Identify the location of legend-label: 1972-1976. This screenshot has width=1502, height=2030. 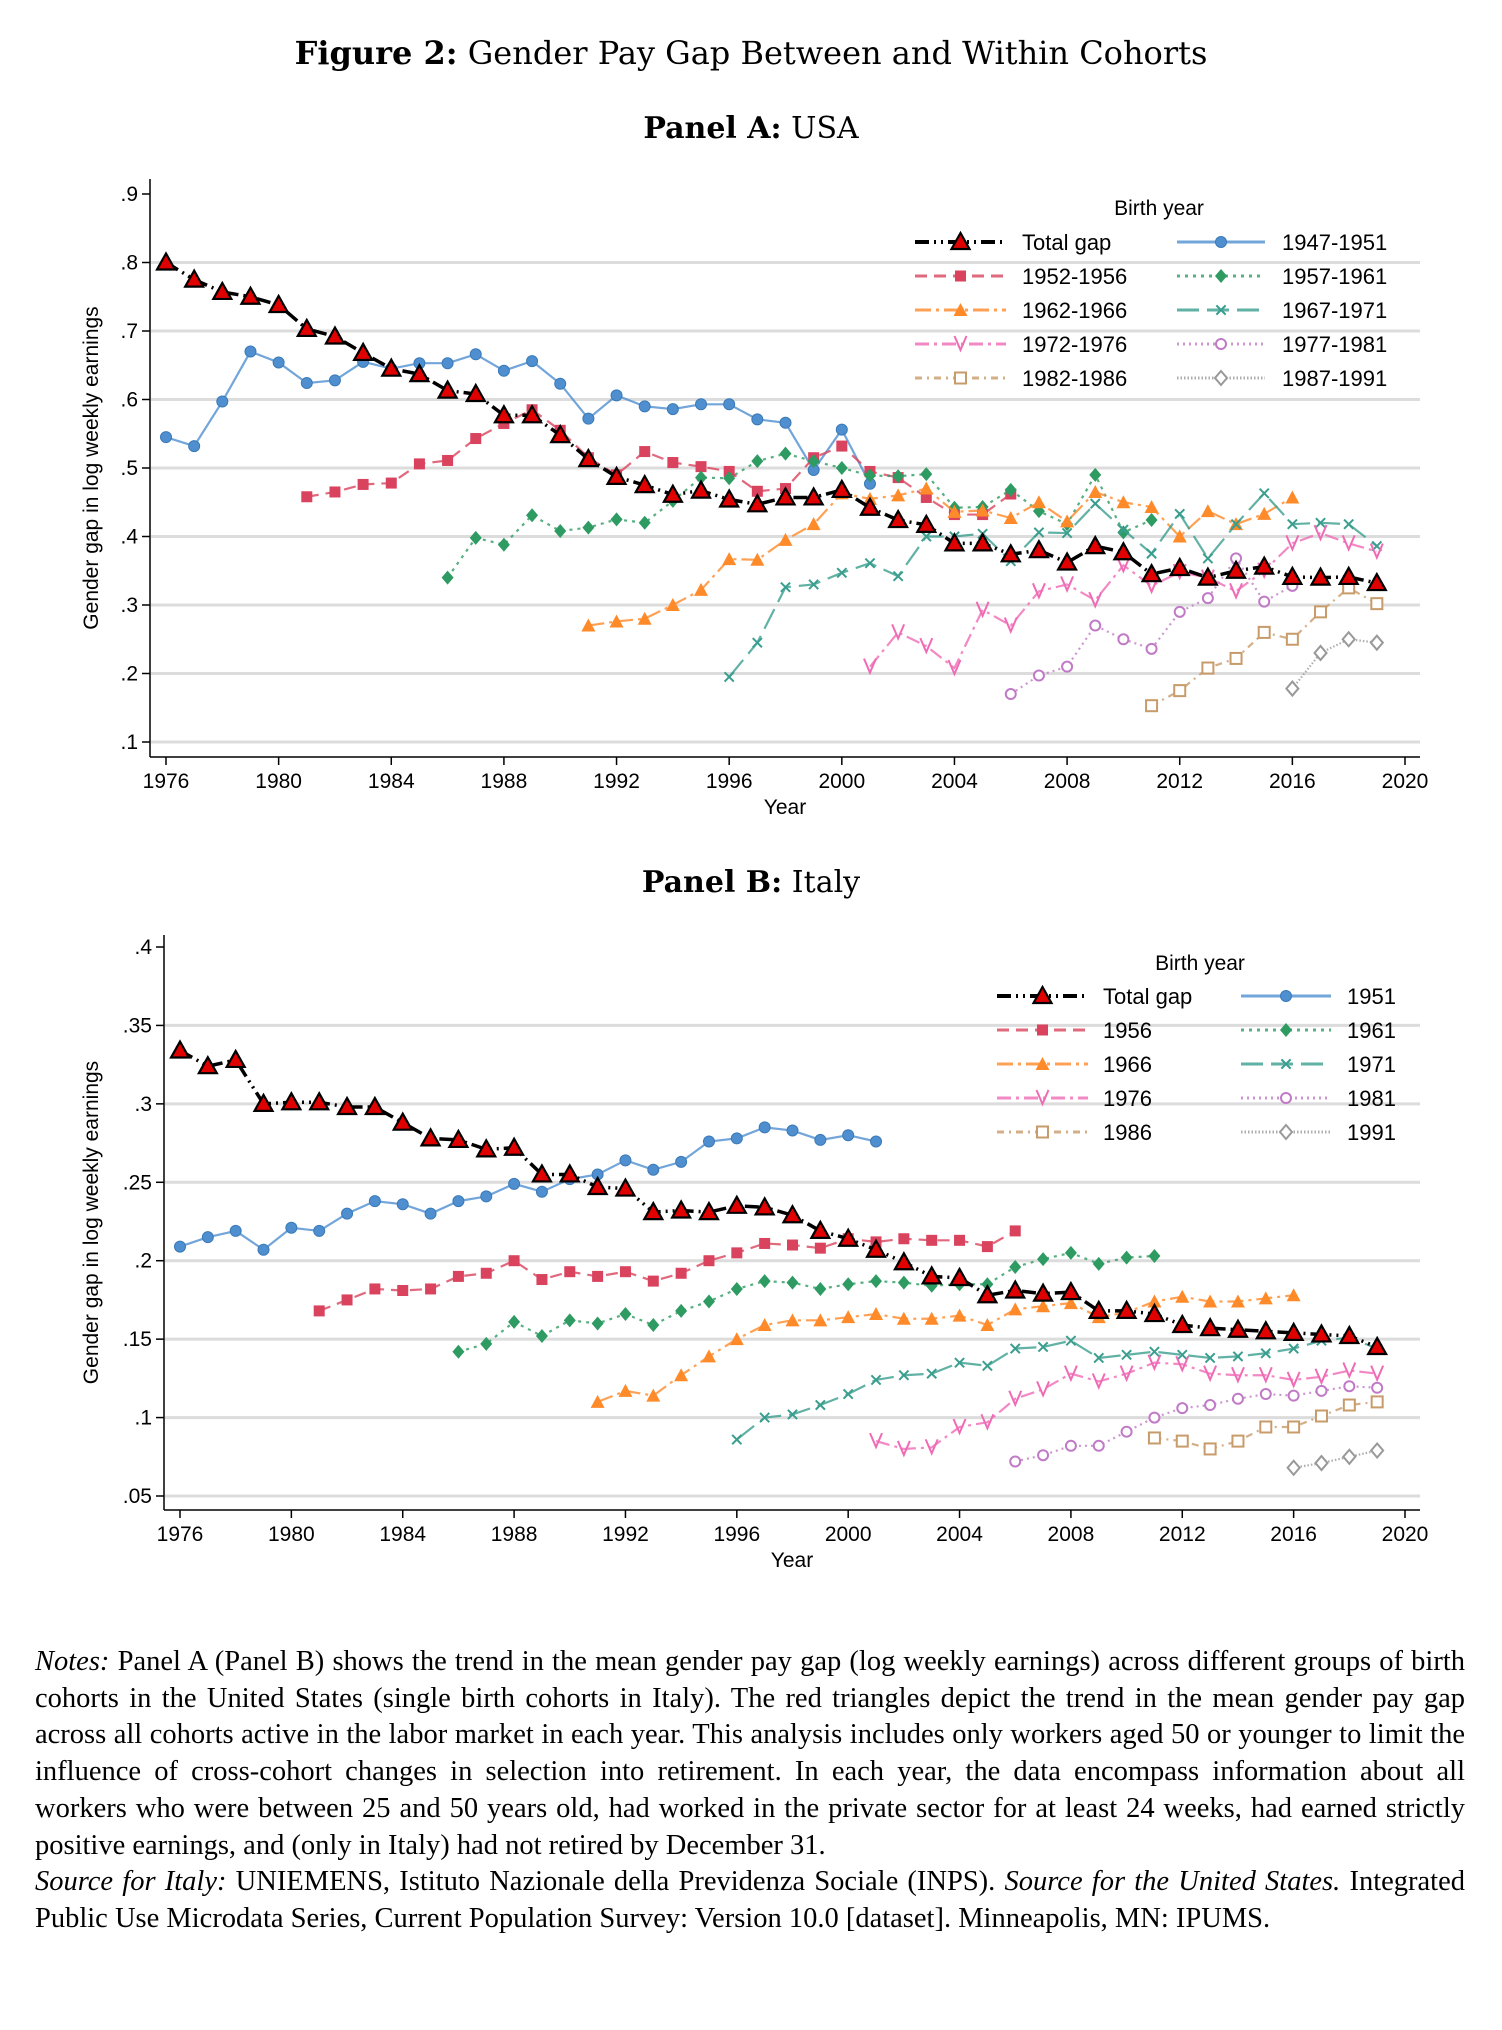
(1074, 344).